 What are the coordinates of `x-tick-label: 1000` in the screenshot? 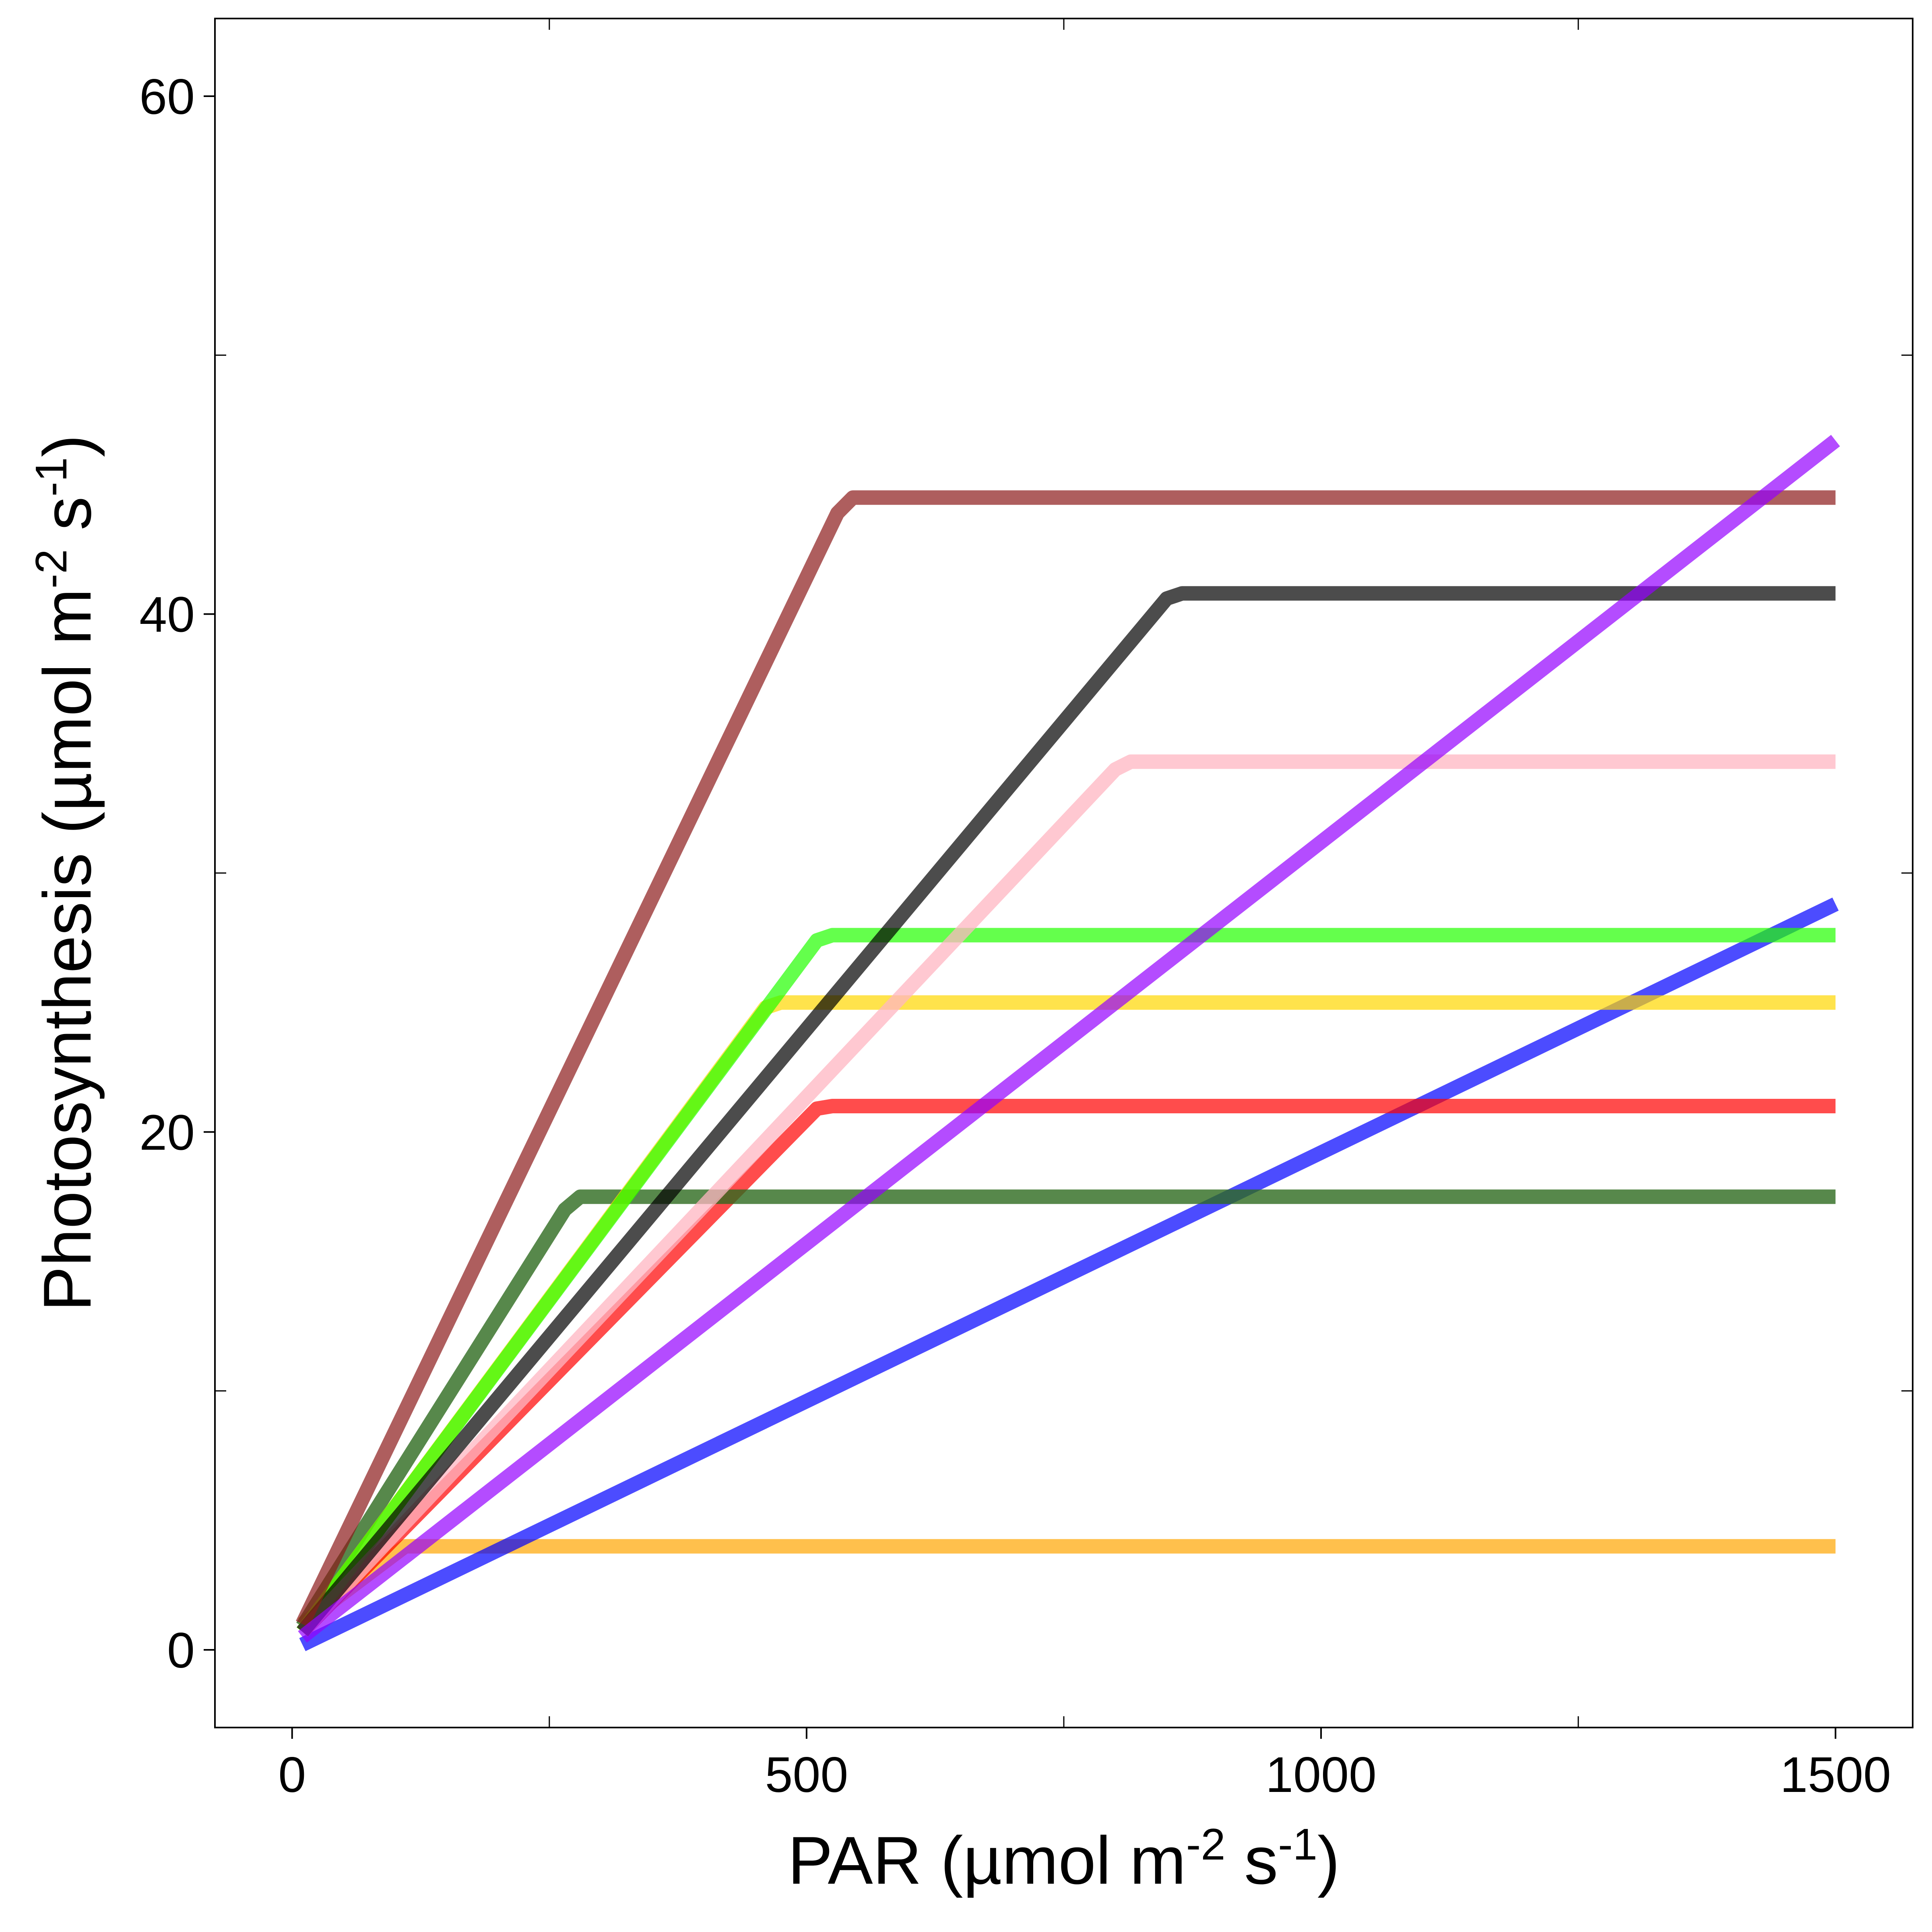 It's located at (1321, 1775).